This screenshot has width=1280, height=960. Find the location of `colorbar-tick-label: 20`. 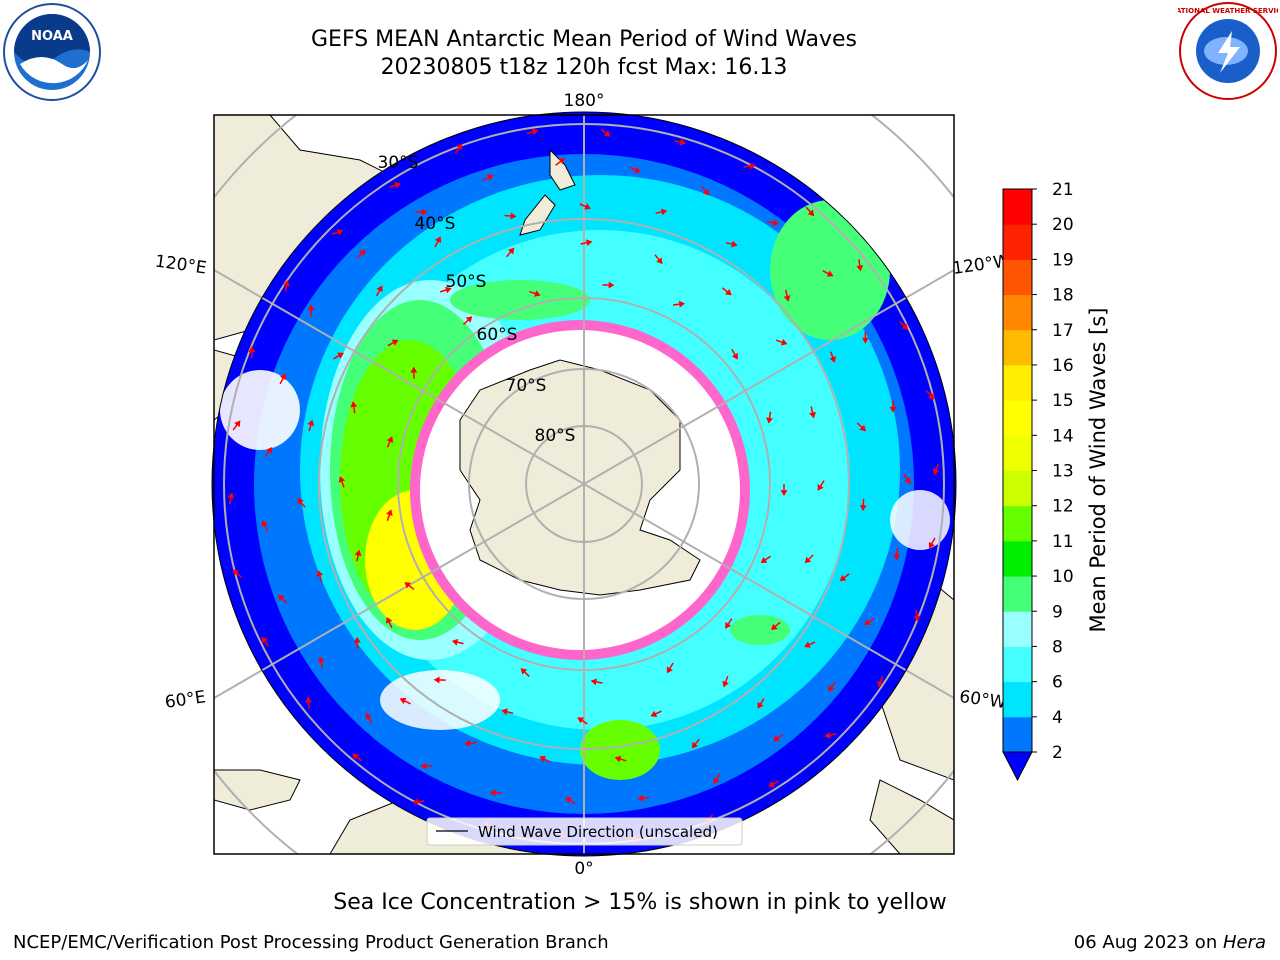

colorbar-tick-label: 20 is located at coordinates (1063, 225).